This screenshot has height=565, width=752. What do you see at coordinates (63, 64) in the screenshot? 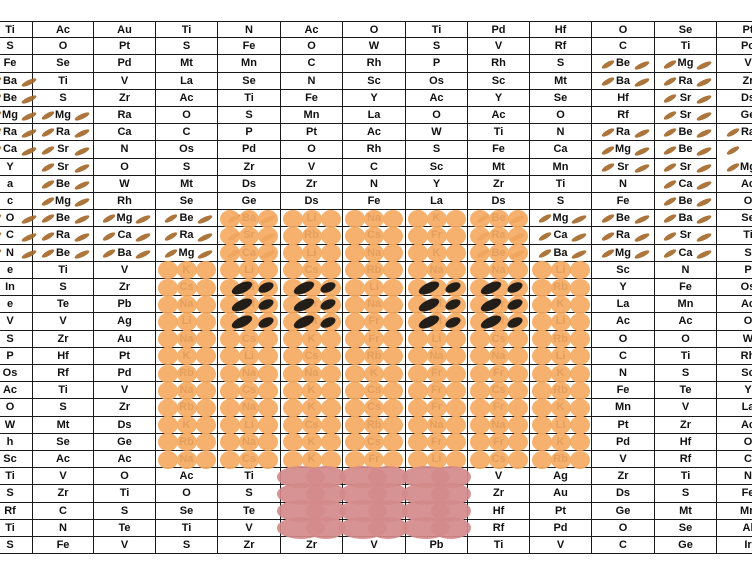
I see `grid-cell: Se` at bounding box center [63, 64].